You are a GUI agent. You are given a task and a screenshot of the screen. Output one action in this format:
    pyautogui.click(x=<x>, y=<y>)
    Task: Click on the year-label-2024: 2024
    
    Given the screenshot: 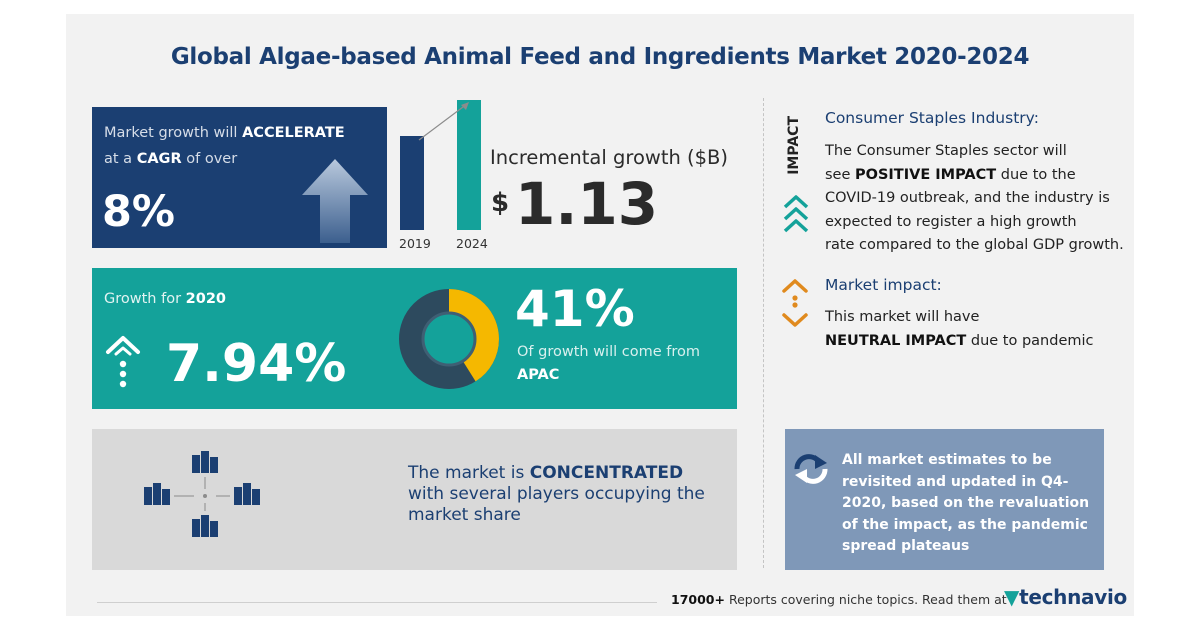 What is the action you would take?
    pyautogui.click(x=472, y=243)
    